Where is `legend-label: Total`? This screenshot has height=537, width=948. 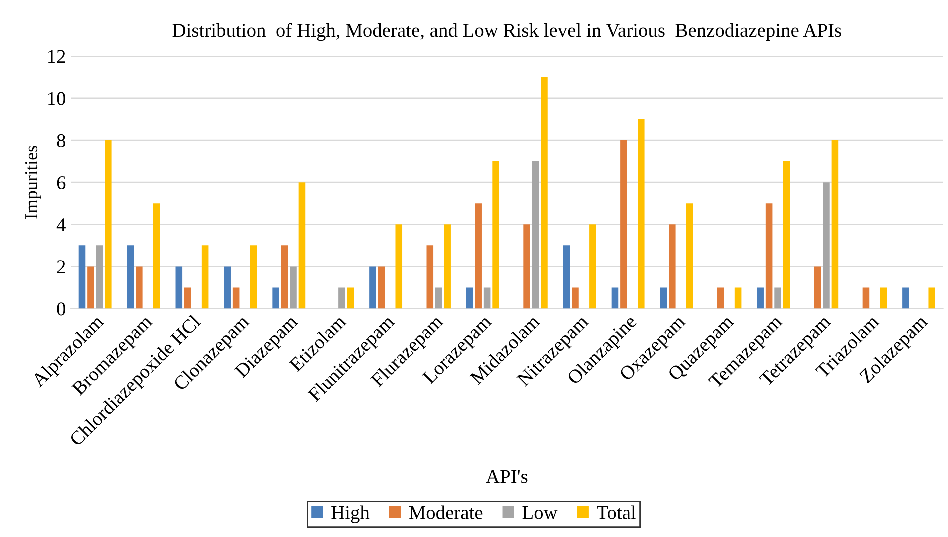 legend-label: Total is located at coordinates (616, 513).